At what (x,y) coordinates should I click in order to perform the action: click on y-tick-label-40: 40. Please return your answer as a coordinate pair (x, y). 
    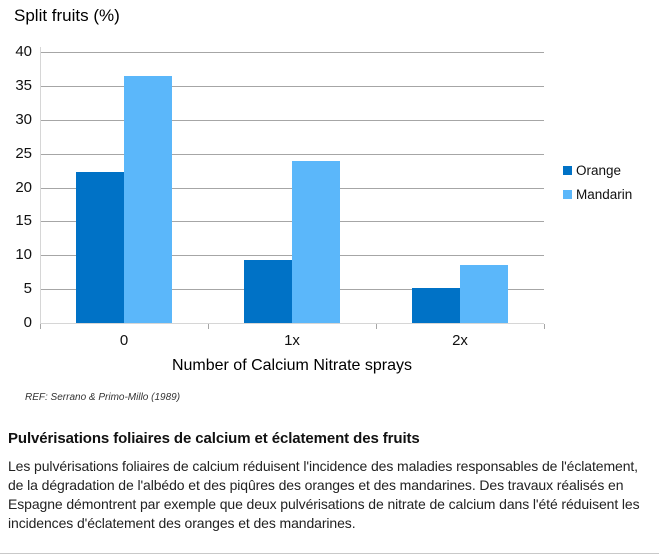
    Looking at the image, I should click on (23, 51).